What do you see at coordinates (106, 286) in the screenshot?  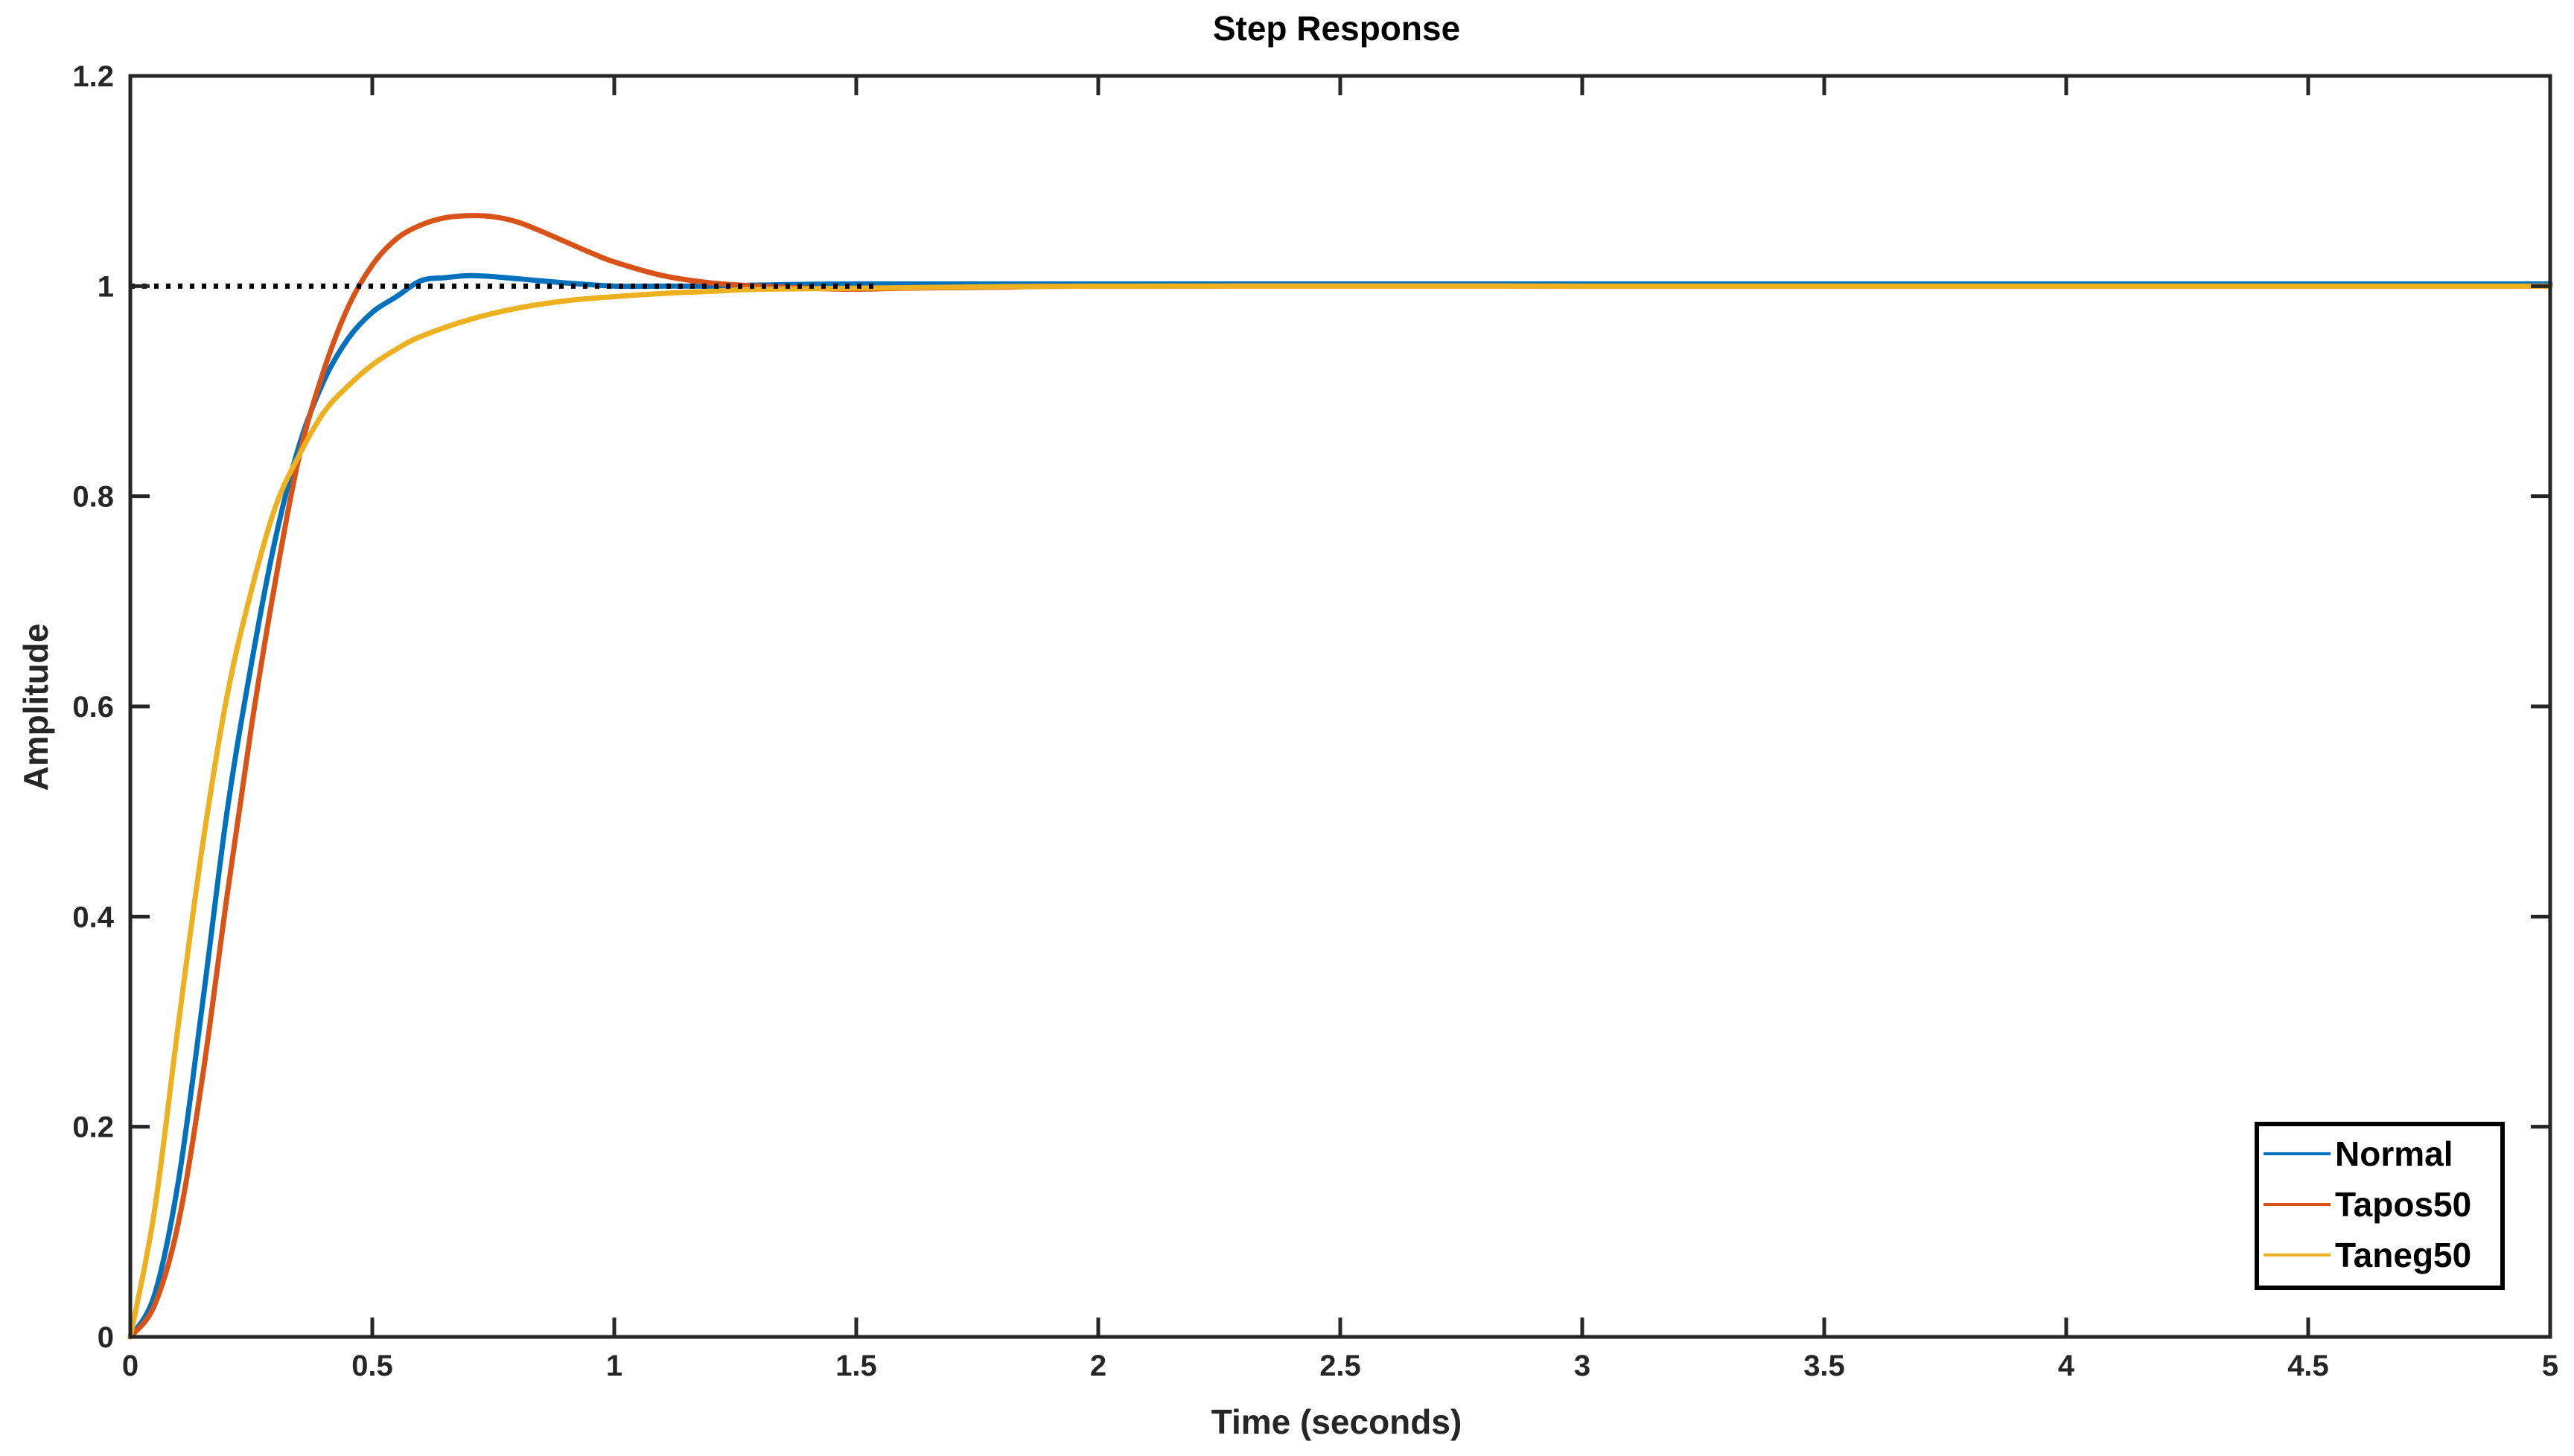 I see `y-tick-label: 1` at bounding box center [106, 286].